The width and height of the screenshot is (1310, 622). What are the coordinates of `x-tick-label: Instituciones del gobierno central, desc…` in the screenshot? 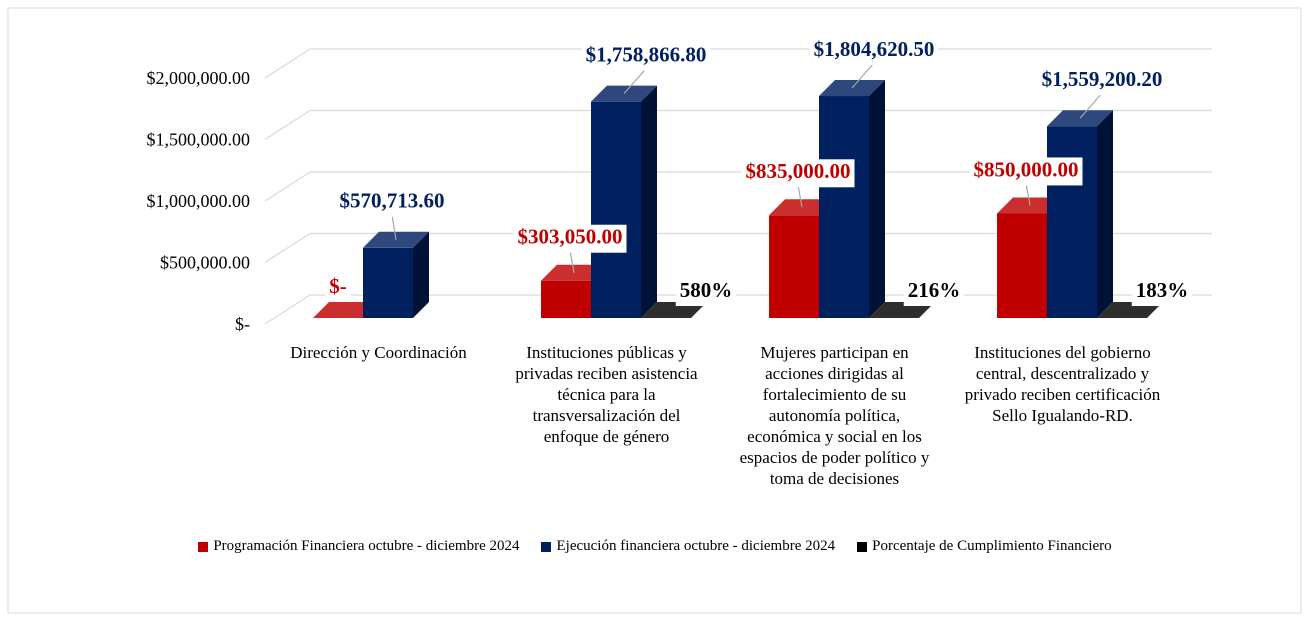 It's located at (1062, 384).